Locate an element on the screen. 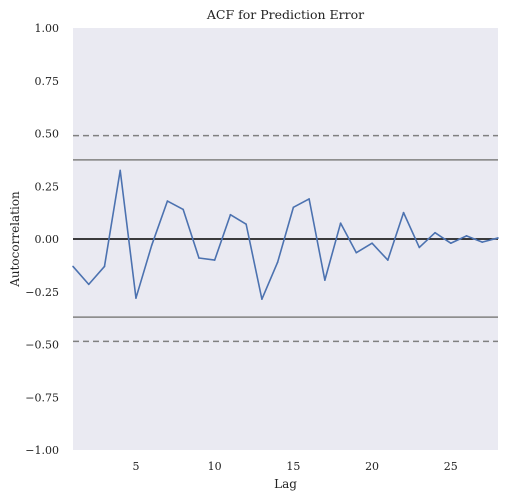 The height and width of the screenshot is (500, 508). x-tick-label: 20 is located at coordinates (372, 466).